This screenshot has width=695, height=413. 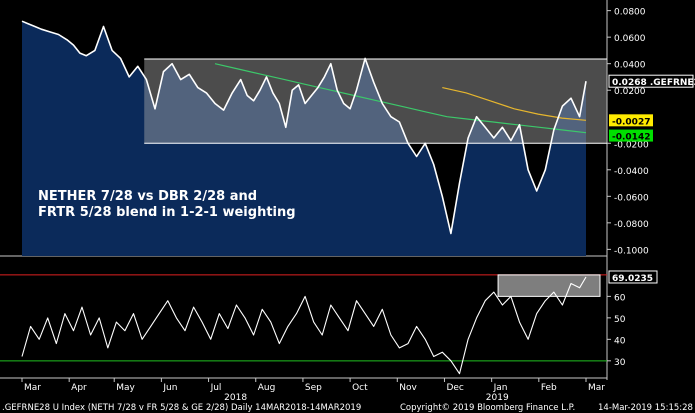 I want to click on annotation-line-1: NETHER 7/28 vs DBR 2/28 and, so click(x=147, y=196).